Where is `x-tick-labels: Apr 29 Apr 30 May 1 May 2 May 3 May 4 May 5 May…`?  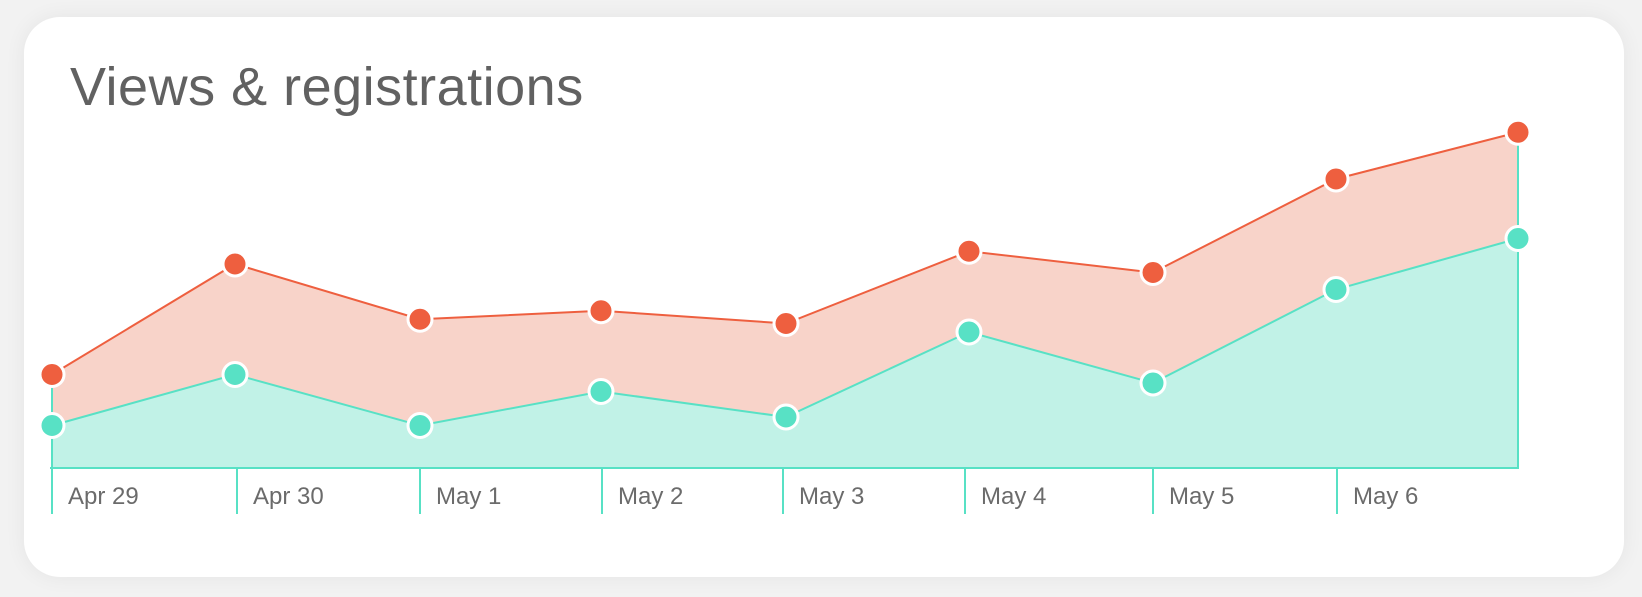 x-tick-labels: Apr 29 Apr 30 May 1 May 2 May 3 May 4 May 5 May… is located at coordinates (743, 496).